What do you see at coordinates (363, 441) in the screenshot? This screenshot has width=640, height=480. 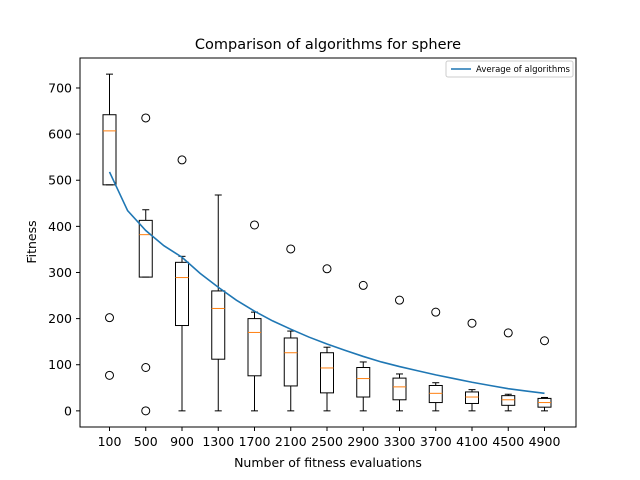 I see `x-tick-label: 2900` at bounding box center [363, 441].